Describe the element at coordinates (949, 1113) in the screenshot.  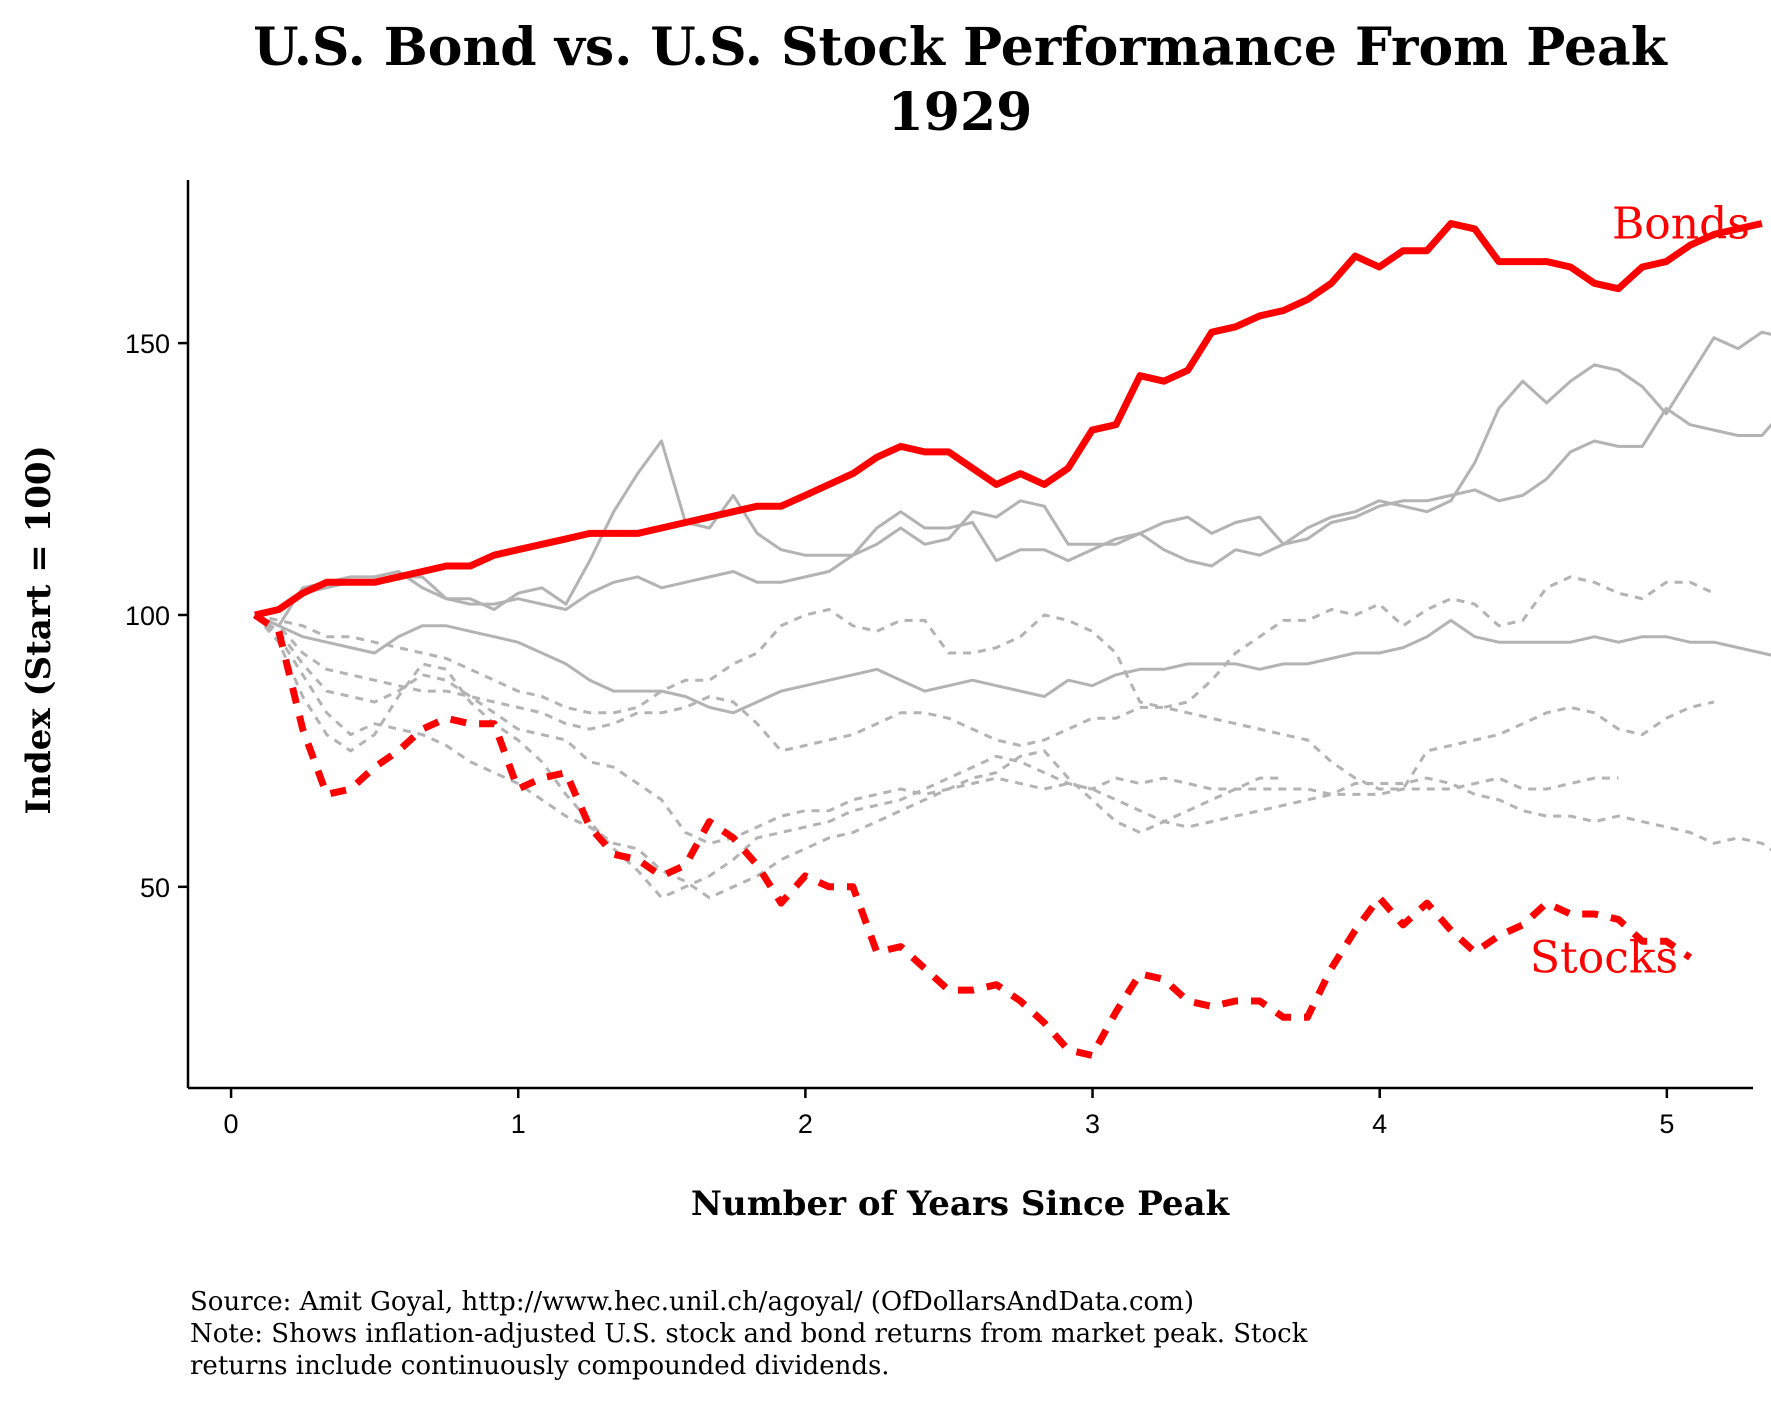
I see `x-axis-ticks: 0 1 2 3 4 5` at that location.